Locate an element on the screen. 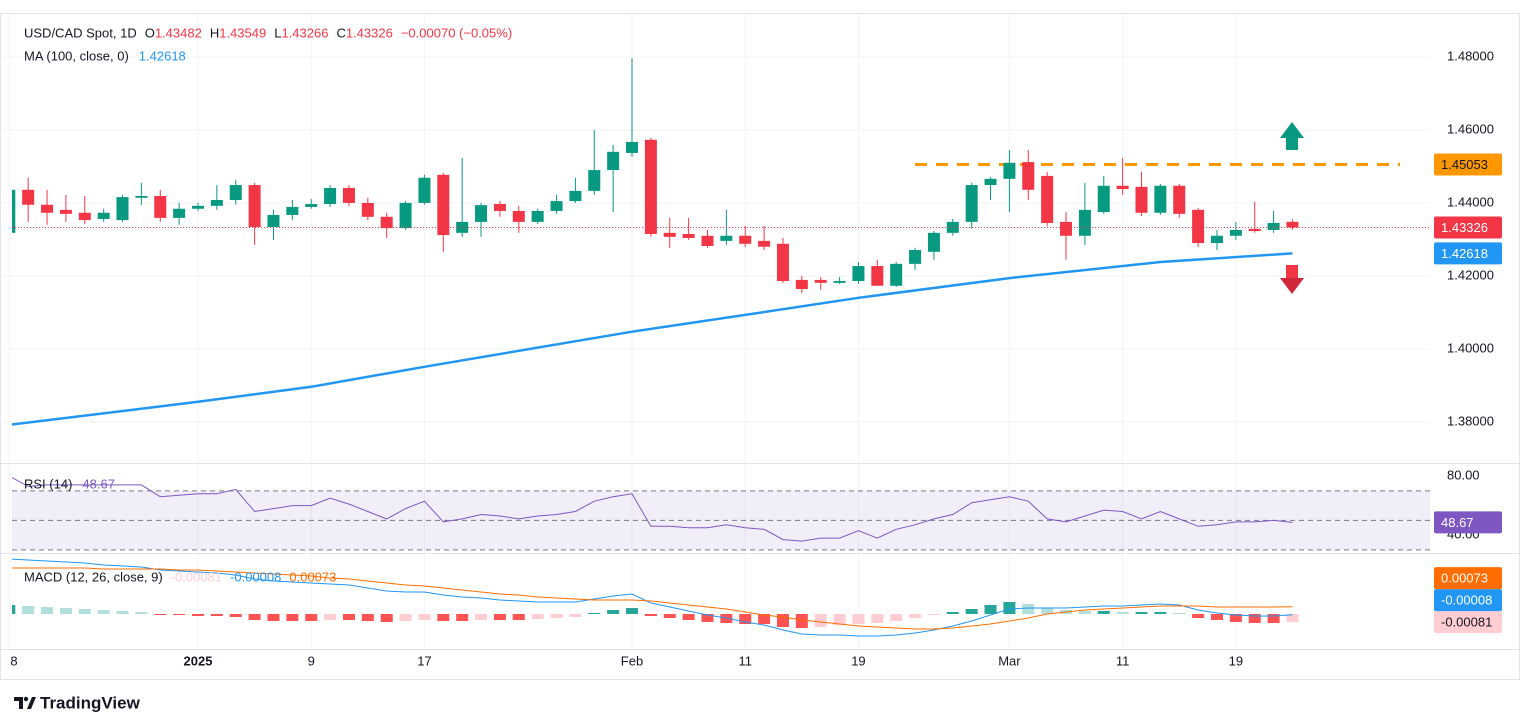  price-label: 1.43326 is located at coordinates (1464, 227).